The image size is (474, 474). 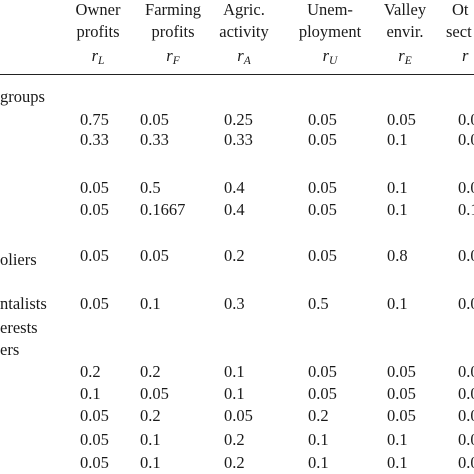 I want to click on col-valley-var: rE, so click(x=405, y=56).